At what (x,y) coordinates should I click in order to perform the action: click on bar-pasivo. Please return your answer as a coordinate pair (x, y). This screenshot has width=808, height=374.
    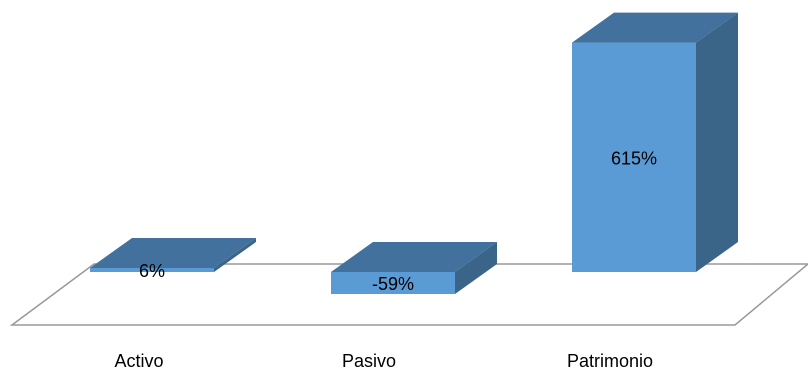
    Looking at the image, I should click on (414, 268).